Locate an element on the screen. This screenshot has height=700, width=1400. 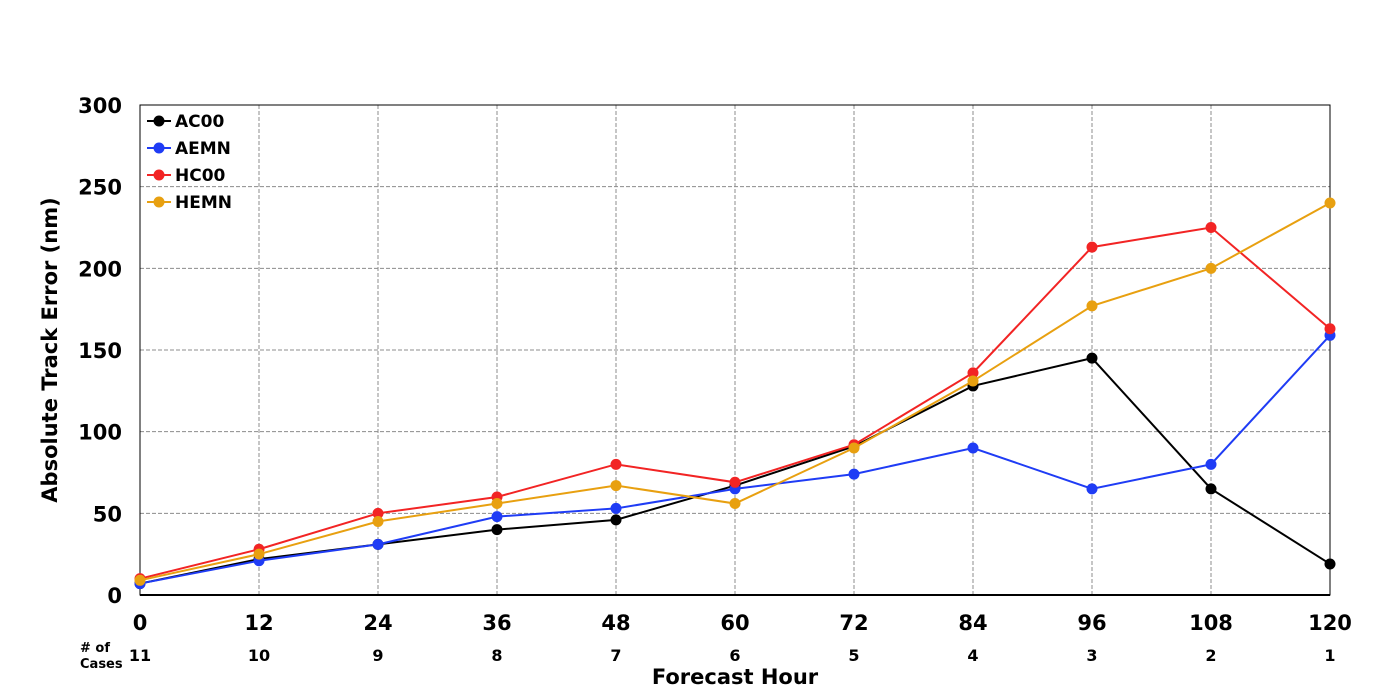
y-tick-label: 200 is located at coordinates (100, 269).